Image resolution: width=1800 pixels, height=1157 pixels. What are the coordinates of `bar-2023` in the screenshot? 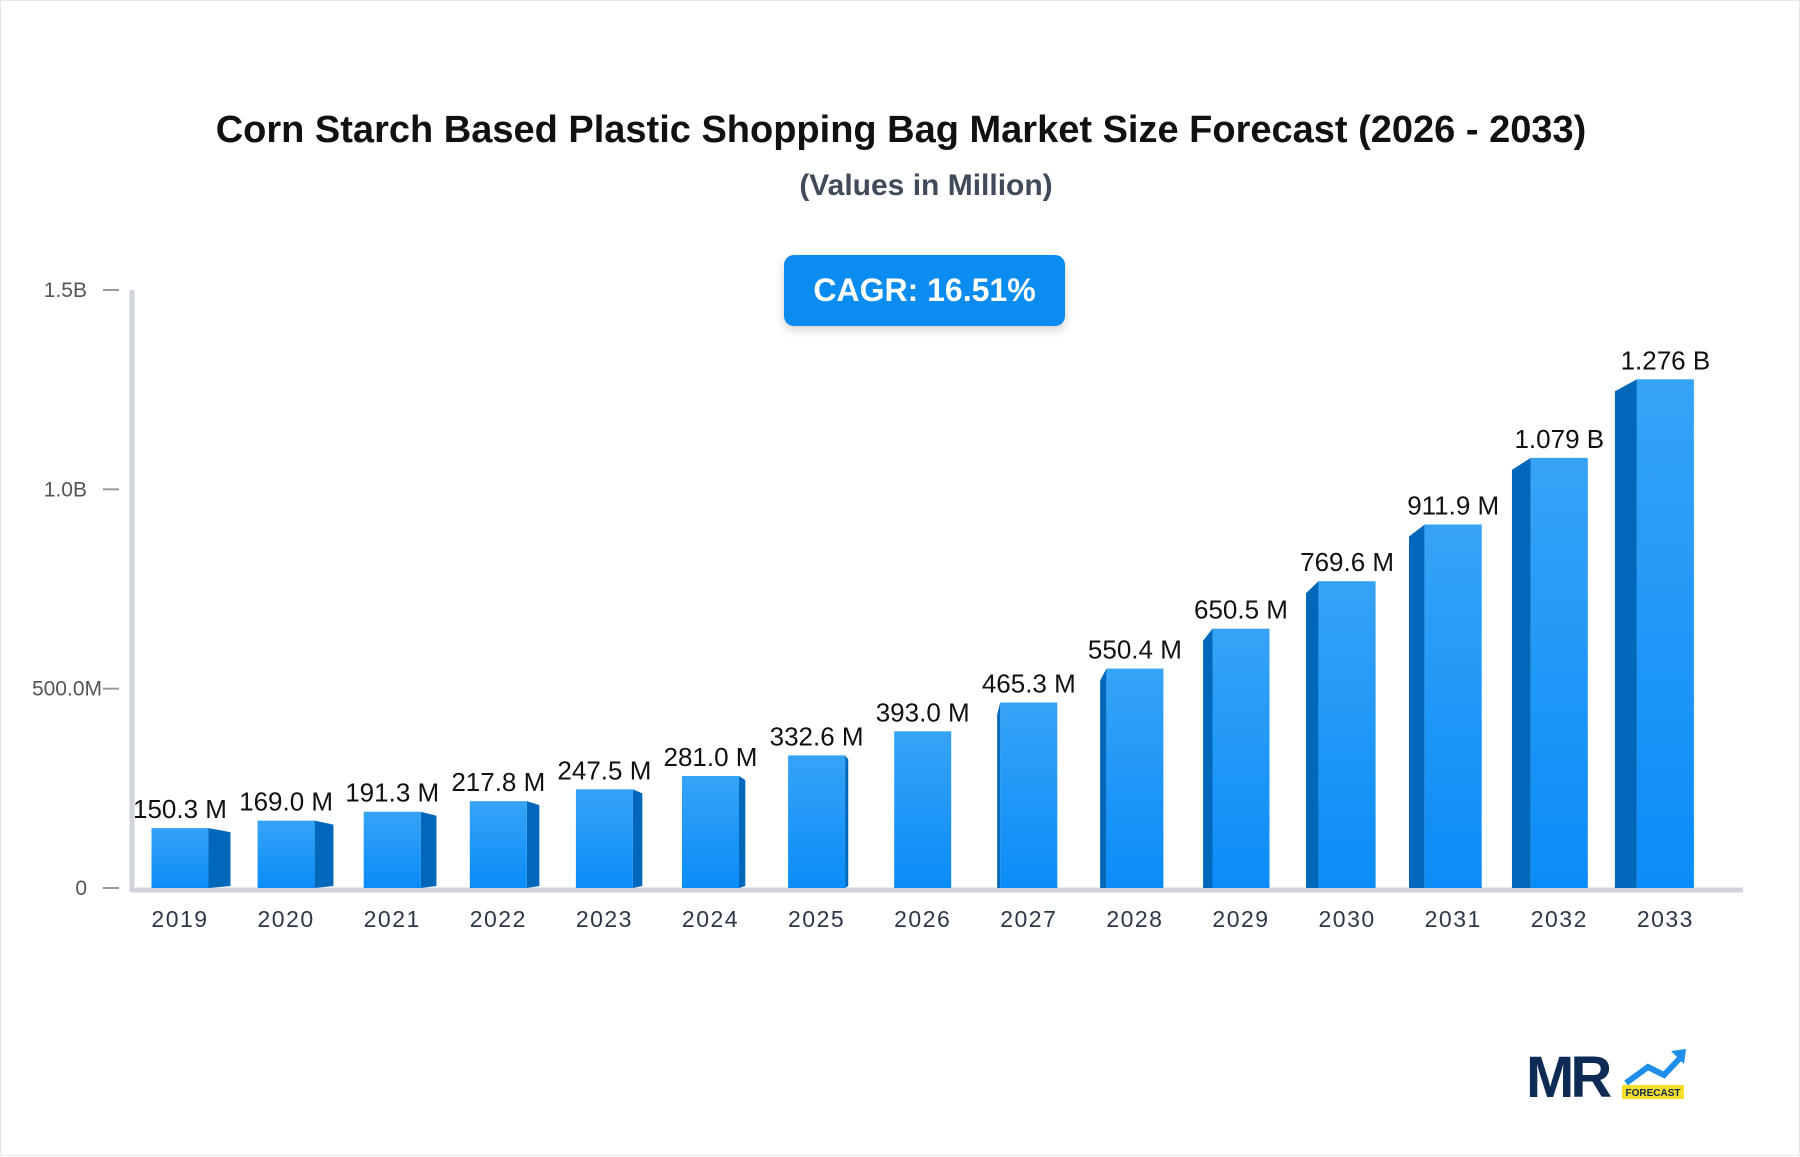 It's located at (604, 838).